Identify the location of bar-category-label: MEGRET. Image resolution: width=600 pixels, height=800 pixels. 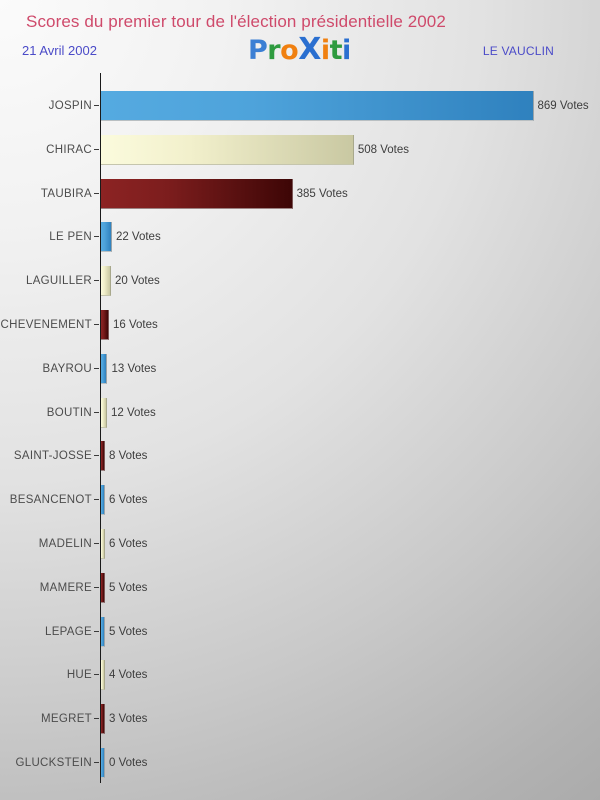
(66, 719).